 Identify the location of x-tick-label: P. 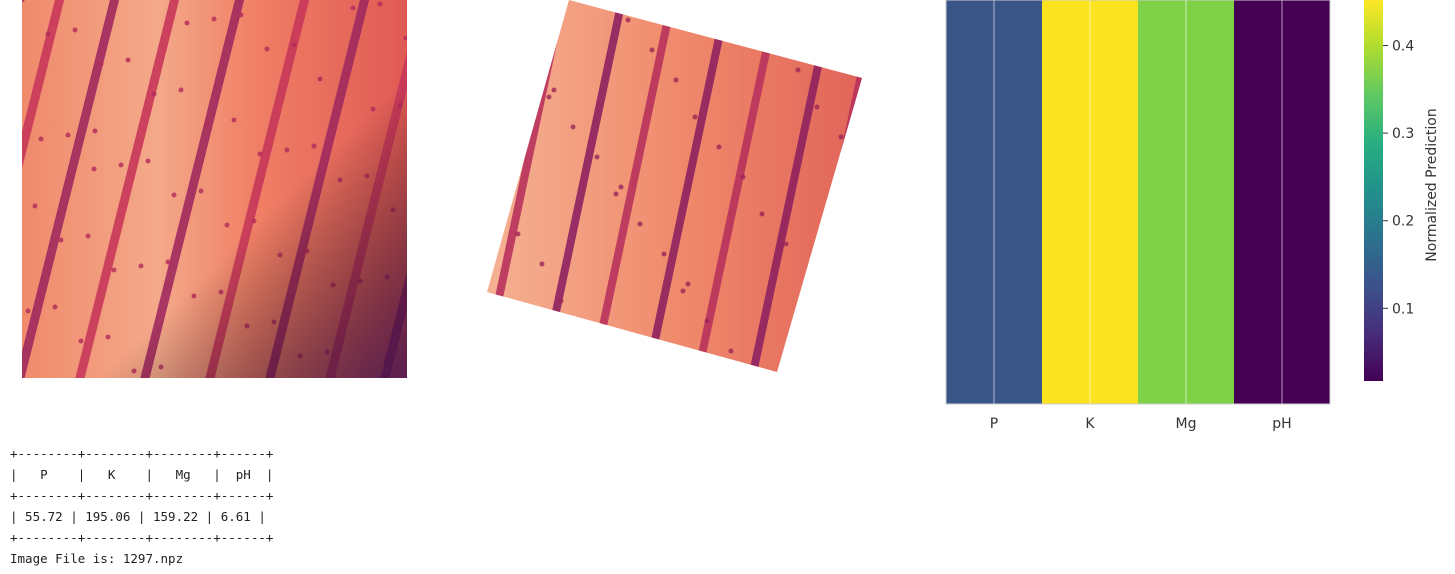
(994, 424).